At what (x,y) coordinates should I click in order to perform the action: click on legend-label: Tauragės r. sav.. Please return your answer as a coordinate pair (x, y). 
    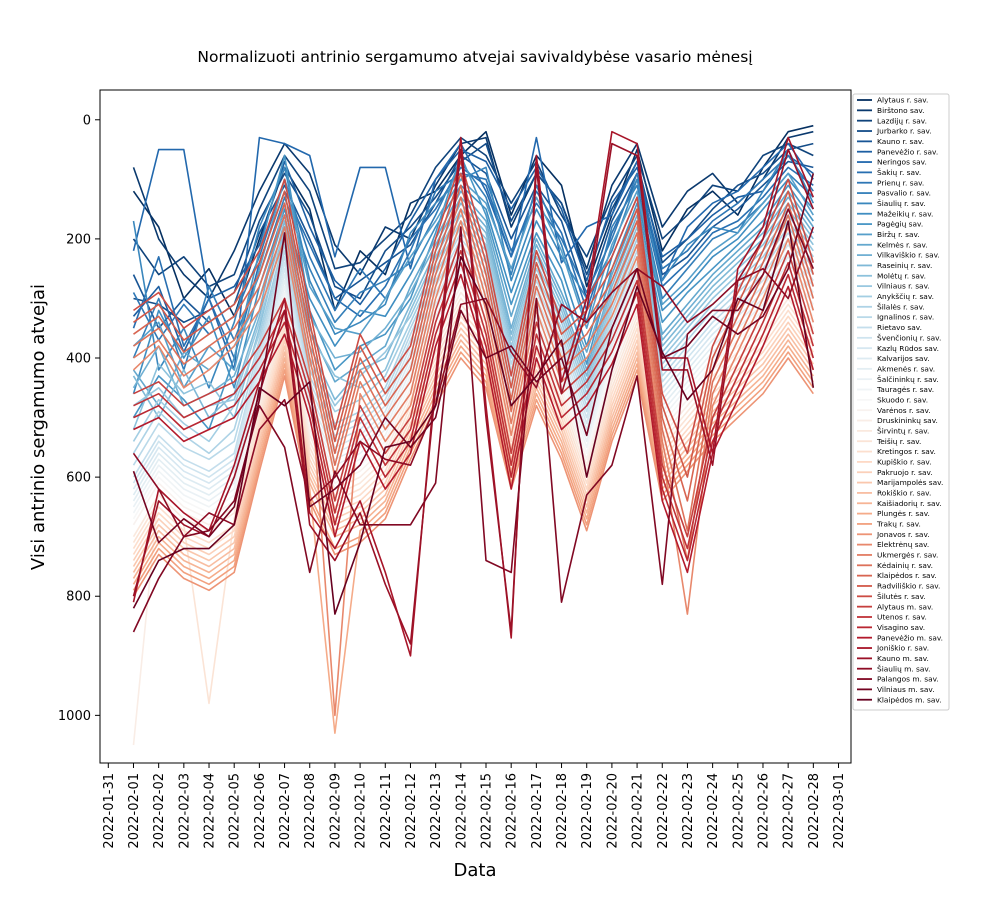
    Looking at the image, I should click on (905, 389).